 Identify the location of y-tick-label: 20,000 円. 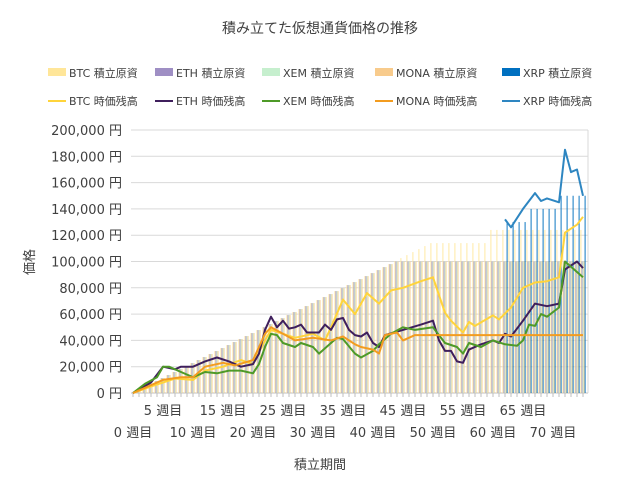
(90, 368).